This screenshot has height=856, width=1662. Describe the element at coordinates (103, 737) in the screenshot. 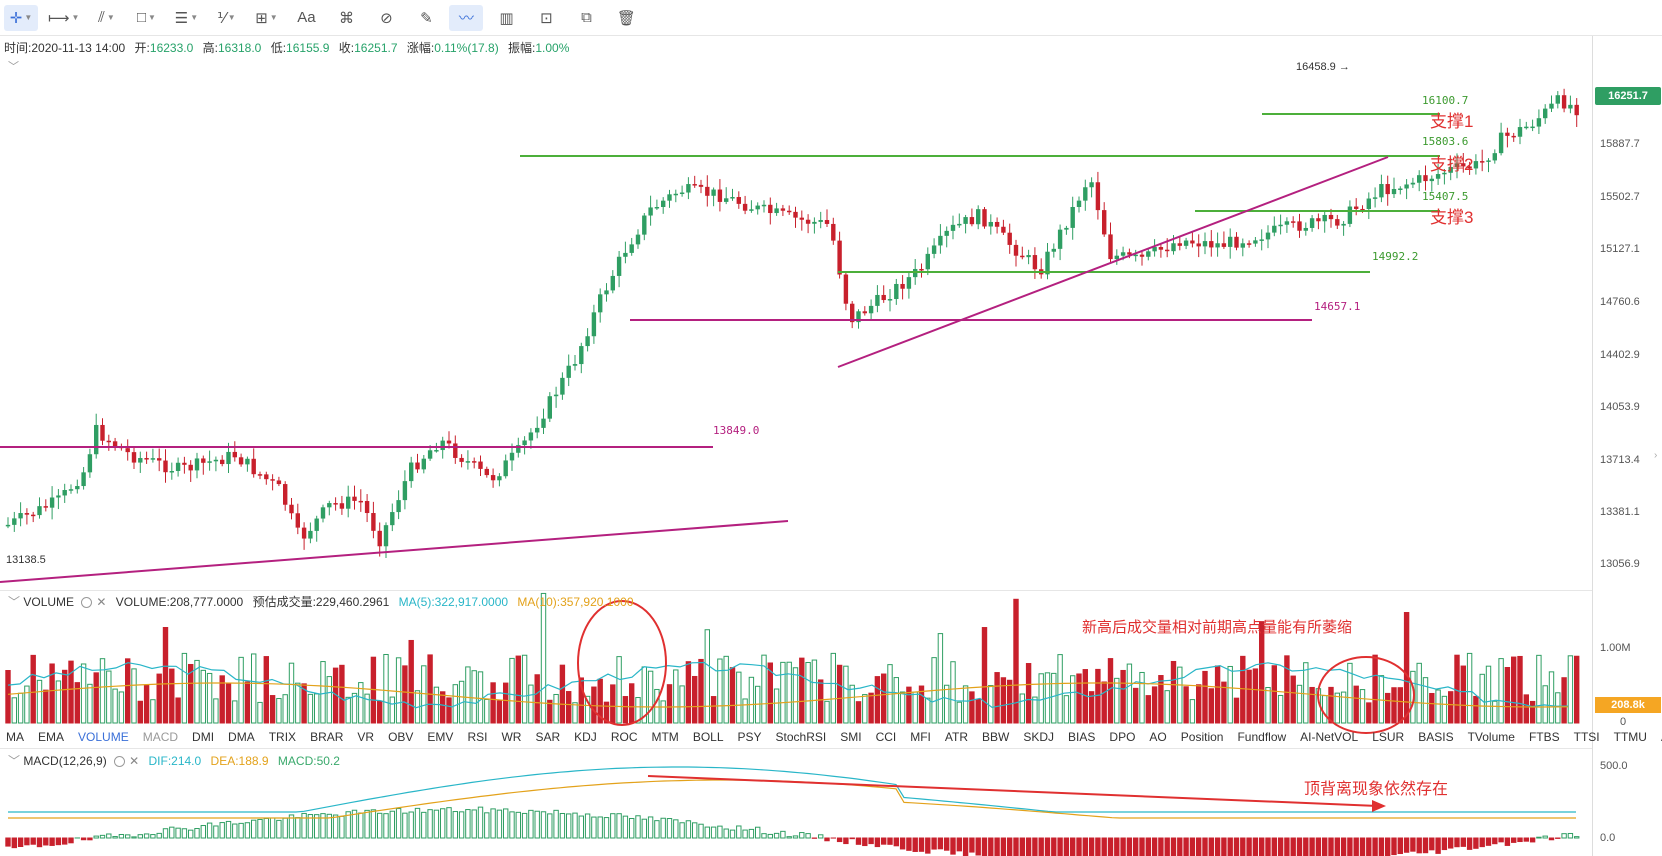

I see `indicator-tab-volume: VOLUME` at that location.